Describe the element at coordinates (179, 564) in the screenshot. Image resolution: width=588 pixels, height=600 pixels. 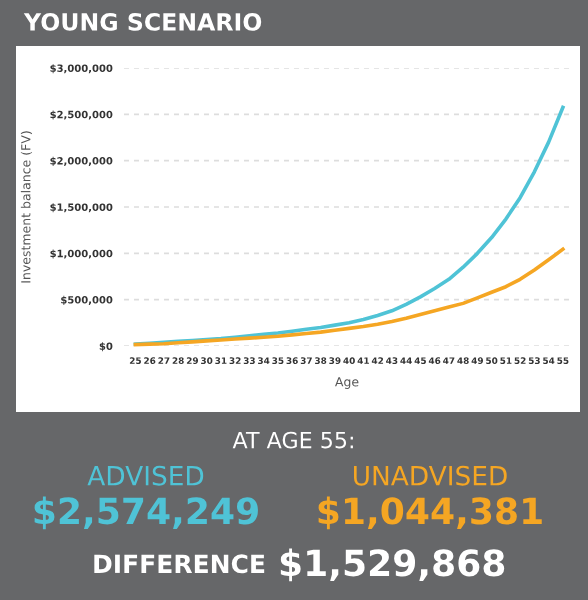
I see `text: DIFFERENCE` at that location.